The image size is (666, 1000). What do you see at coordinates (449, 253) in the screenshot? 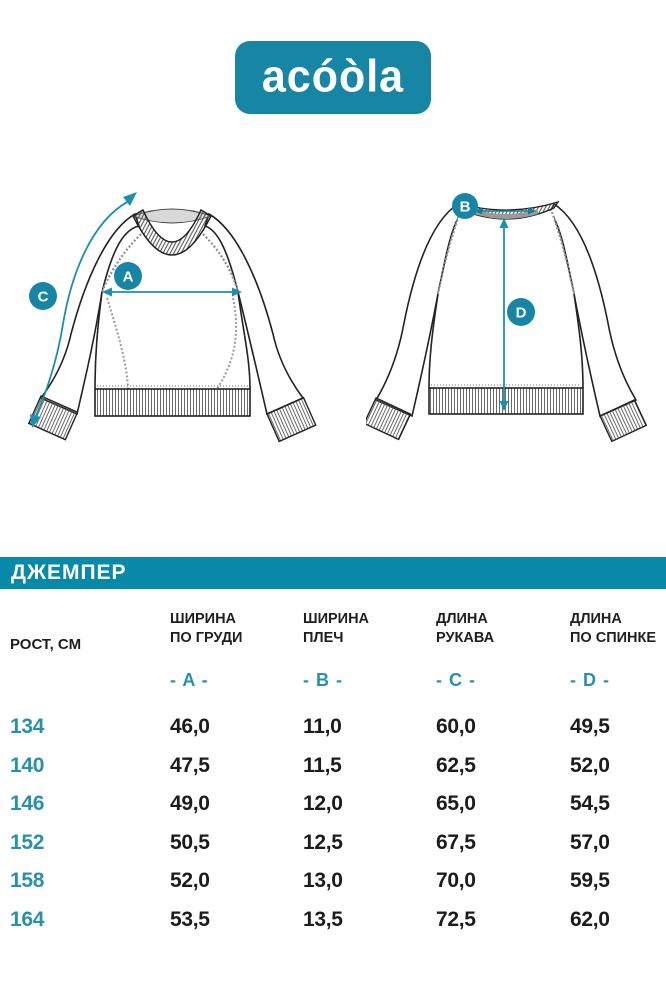
I see `back-left-raglan-seam` at bounding box center [449, 253].